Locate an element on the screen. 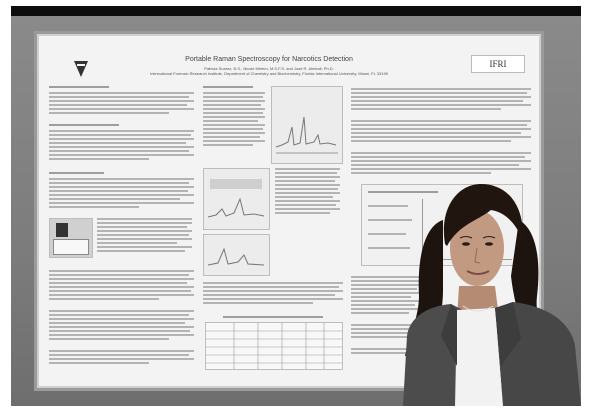 The image size is (589, 408). results-table is located at coordinates (274, 346).